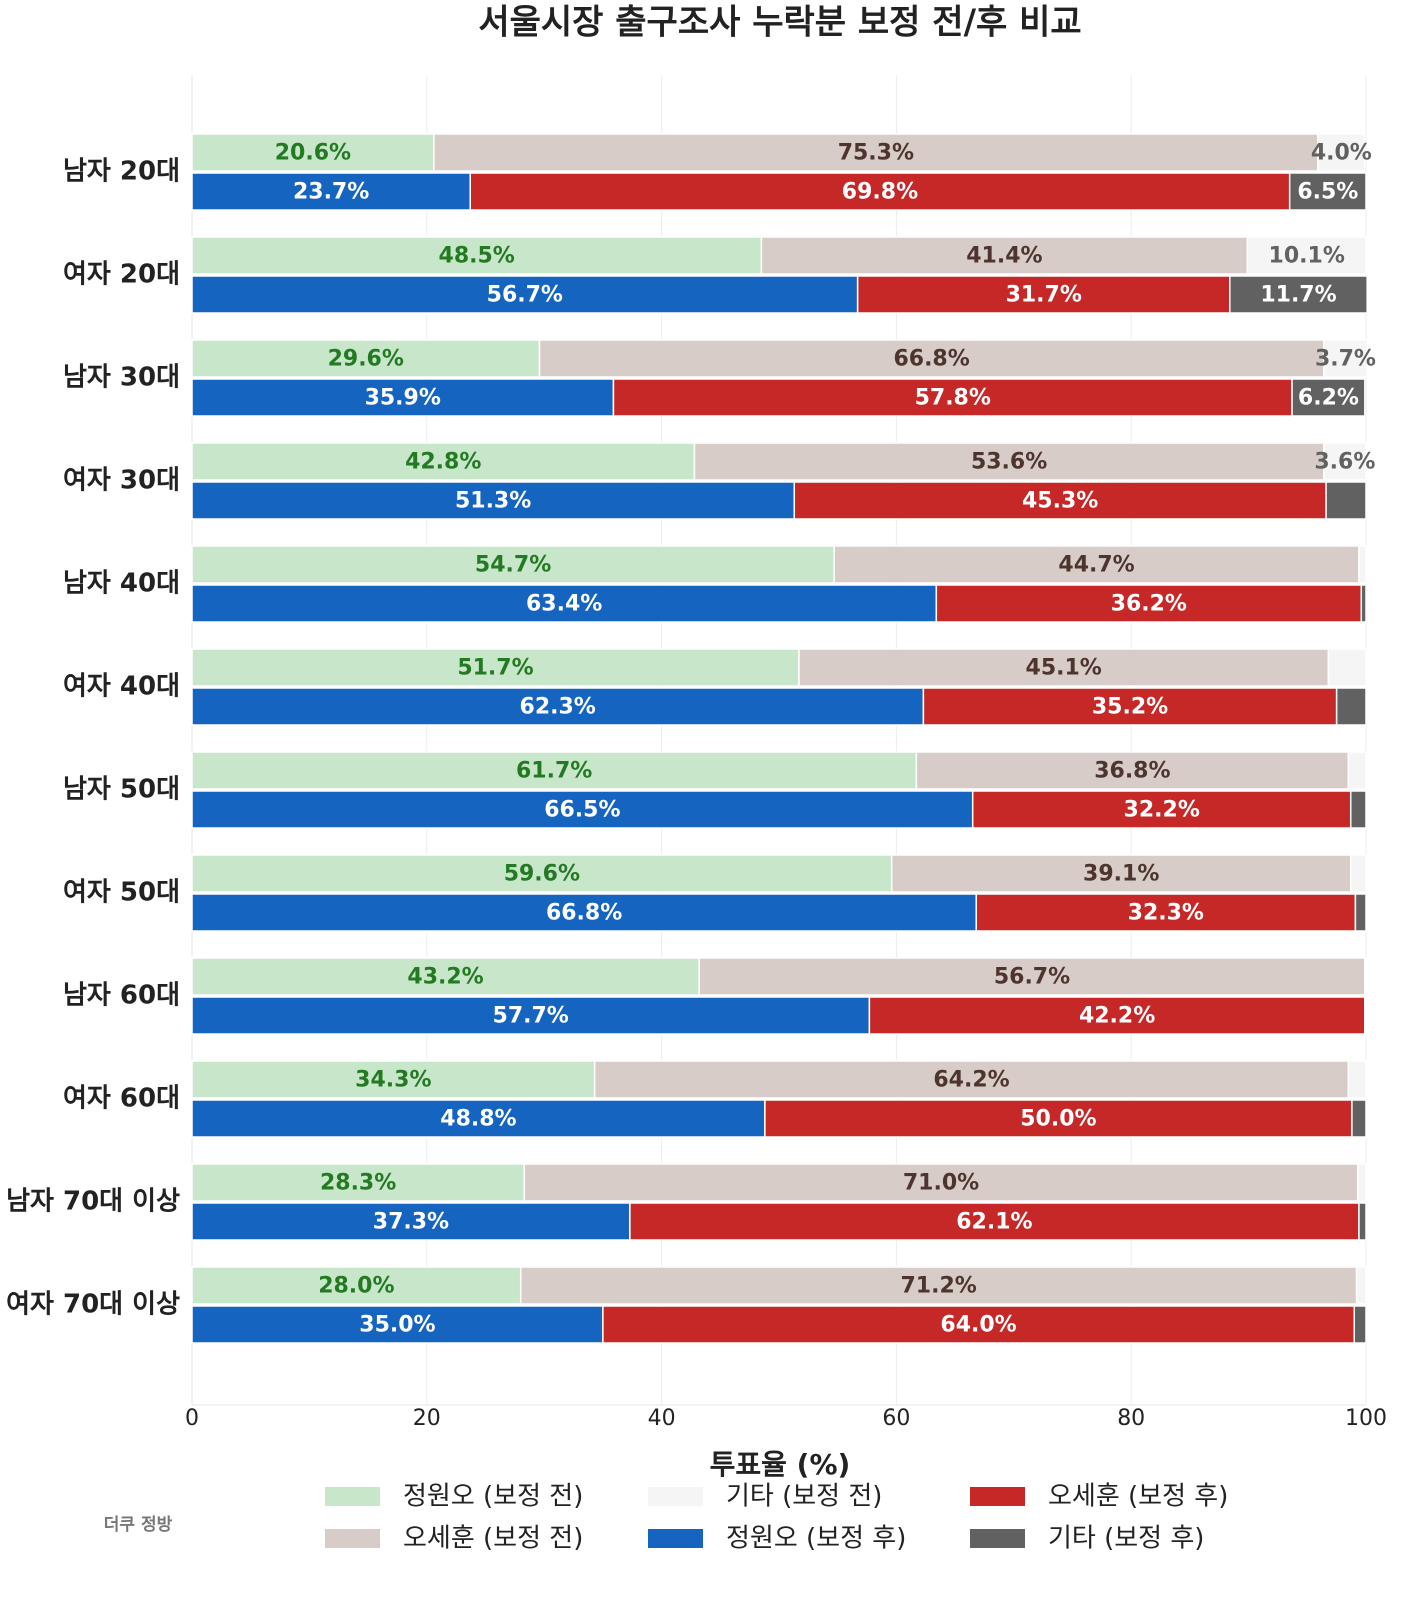 The image size is (1422, 1600). What do you see at coordinates (1131, 1418) in the screenshot?
I see `x-tick-label: 80` at bounding box center [1131, 1418].